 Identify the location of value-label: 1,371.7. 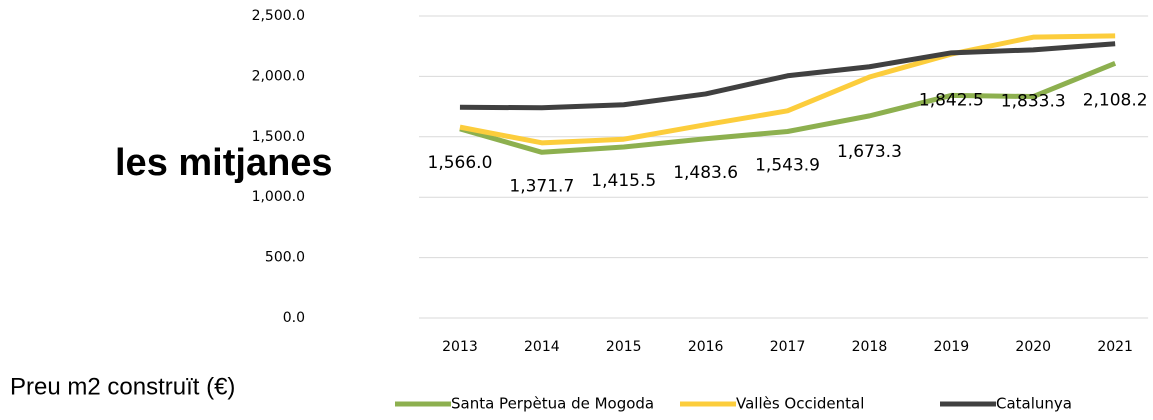
(541, 186).